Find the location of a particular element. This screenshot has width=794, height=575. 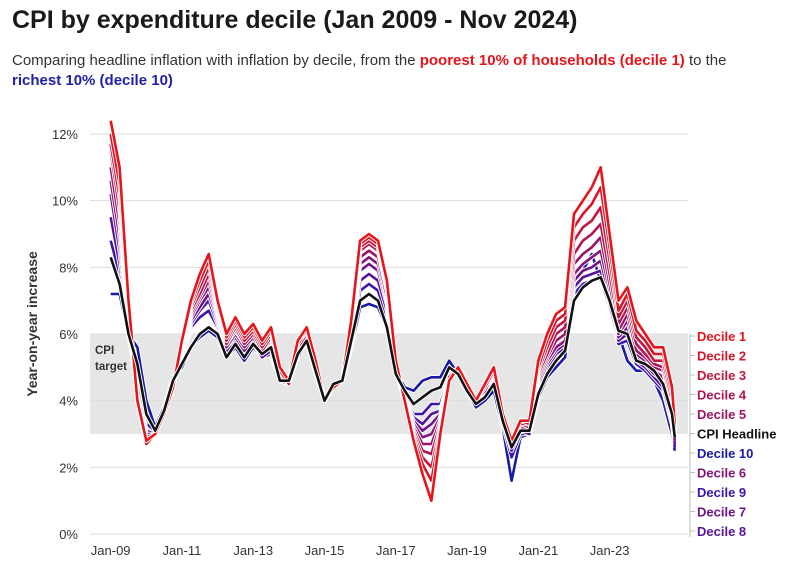

target-band-label-line2: target is located at coordinates (111, 367).